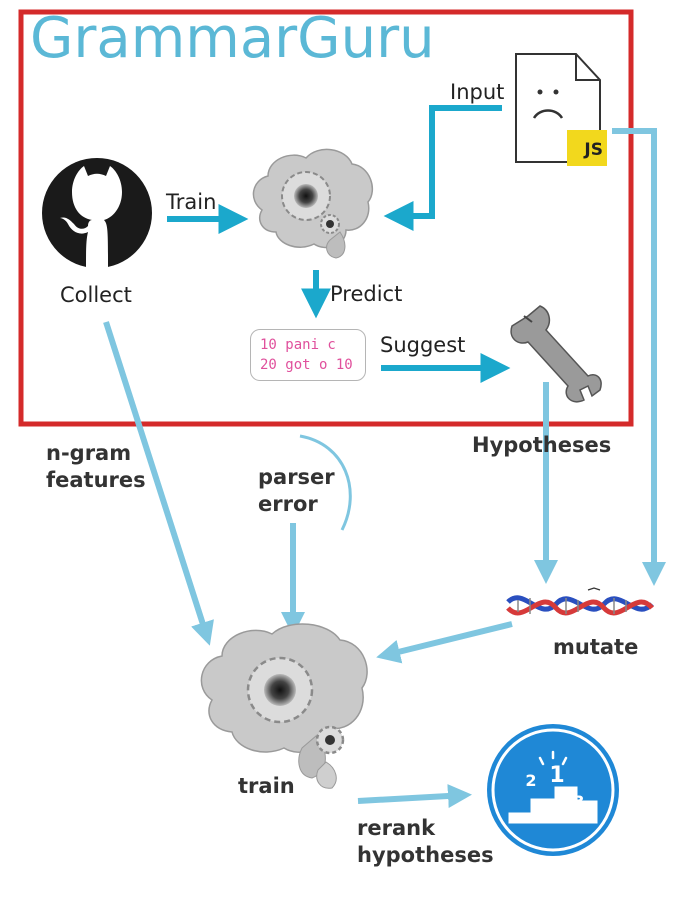  Describe the element at coordinates (442, 168) in the screenshot. I see `input-arrow` at that location.